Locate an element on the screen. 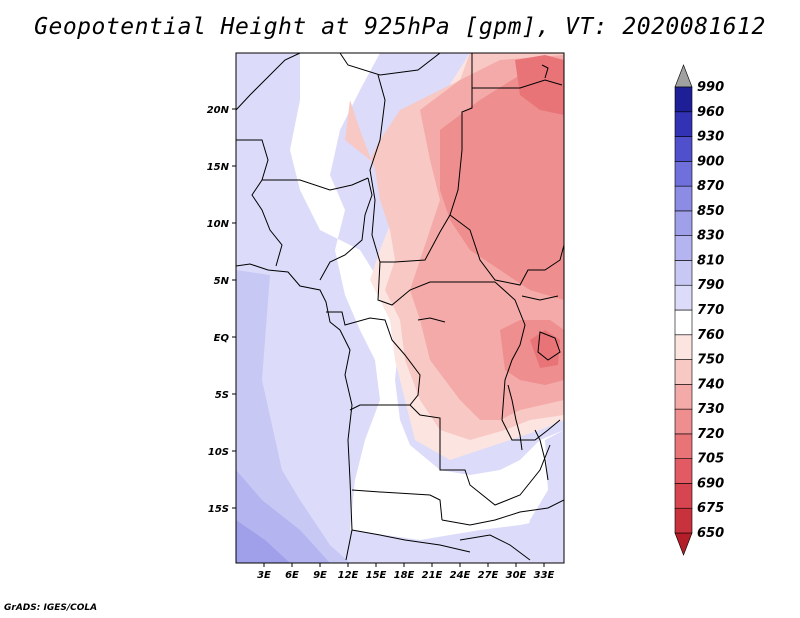 This screenshot has width=800, height=618. colorbar-label: 870 is located at coordinates (710, 186).